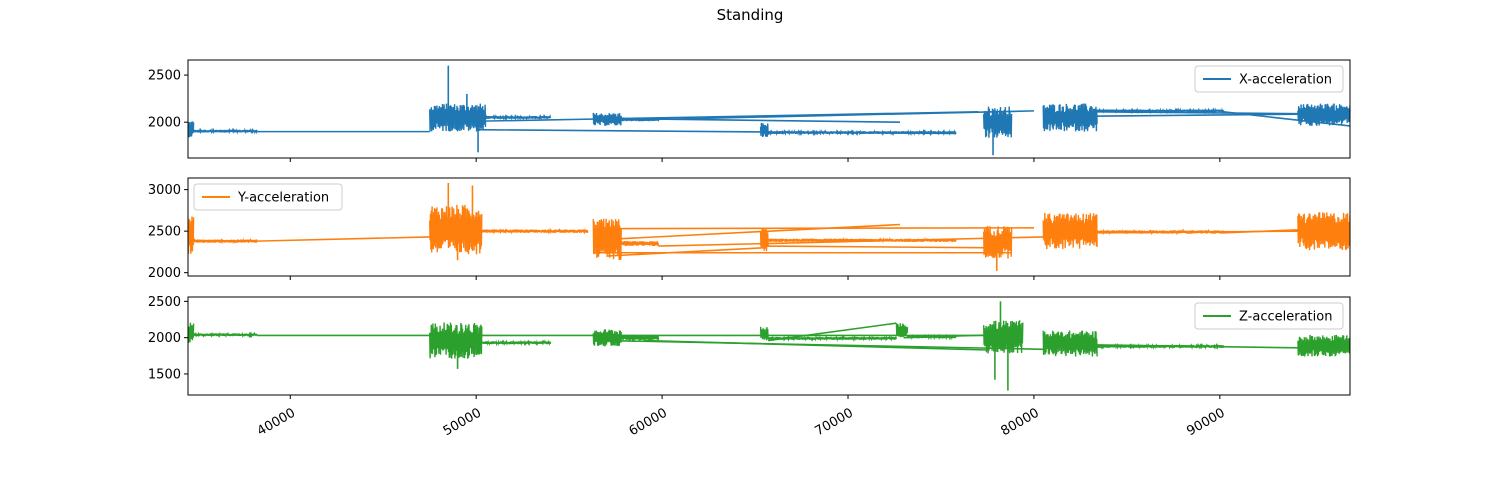 Image resolution: width=1500 pixels, height=496 pixels. Describe the element at coordinates (164, 190) in the screenshot. I see `y-tick-label: 3000` at that location.